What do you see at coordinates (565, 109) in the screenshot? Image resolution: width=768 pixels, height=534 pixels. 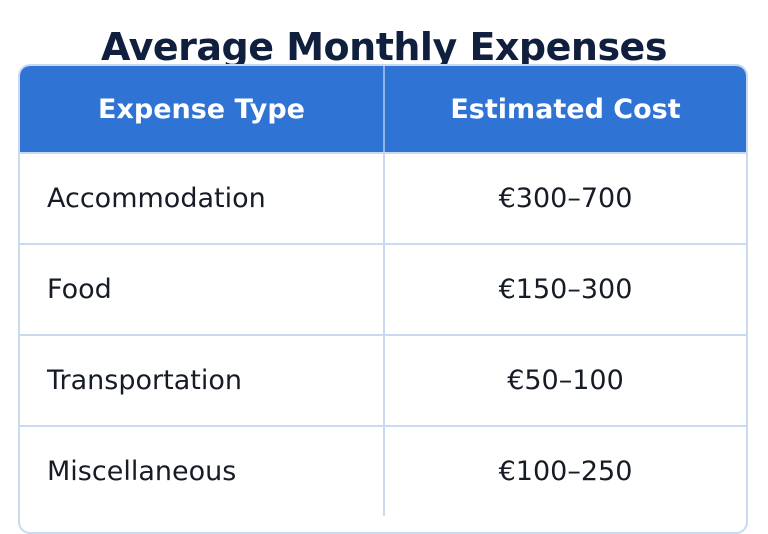 I see `column-header-estimated-cost: Estimated Cost` at bounding box center [565, 109].